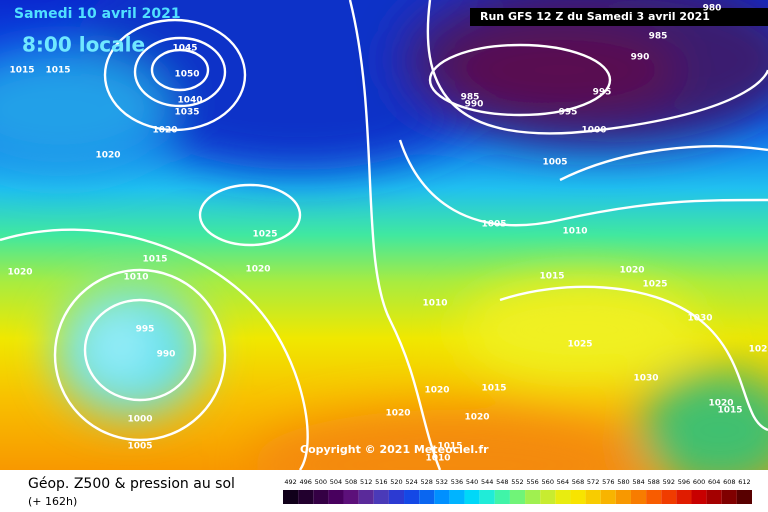 The width and height of the screenshot is (768, 512). Describe the element at coordinates (563, 482) in the screenshot. I see `scale-label: 564` at that location.